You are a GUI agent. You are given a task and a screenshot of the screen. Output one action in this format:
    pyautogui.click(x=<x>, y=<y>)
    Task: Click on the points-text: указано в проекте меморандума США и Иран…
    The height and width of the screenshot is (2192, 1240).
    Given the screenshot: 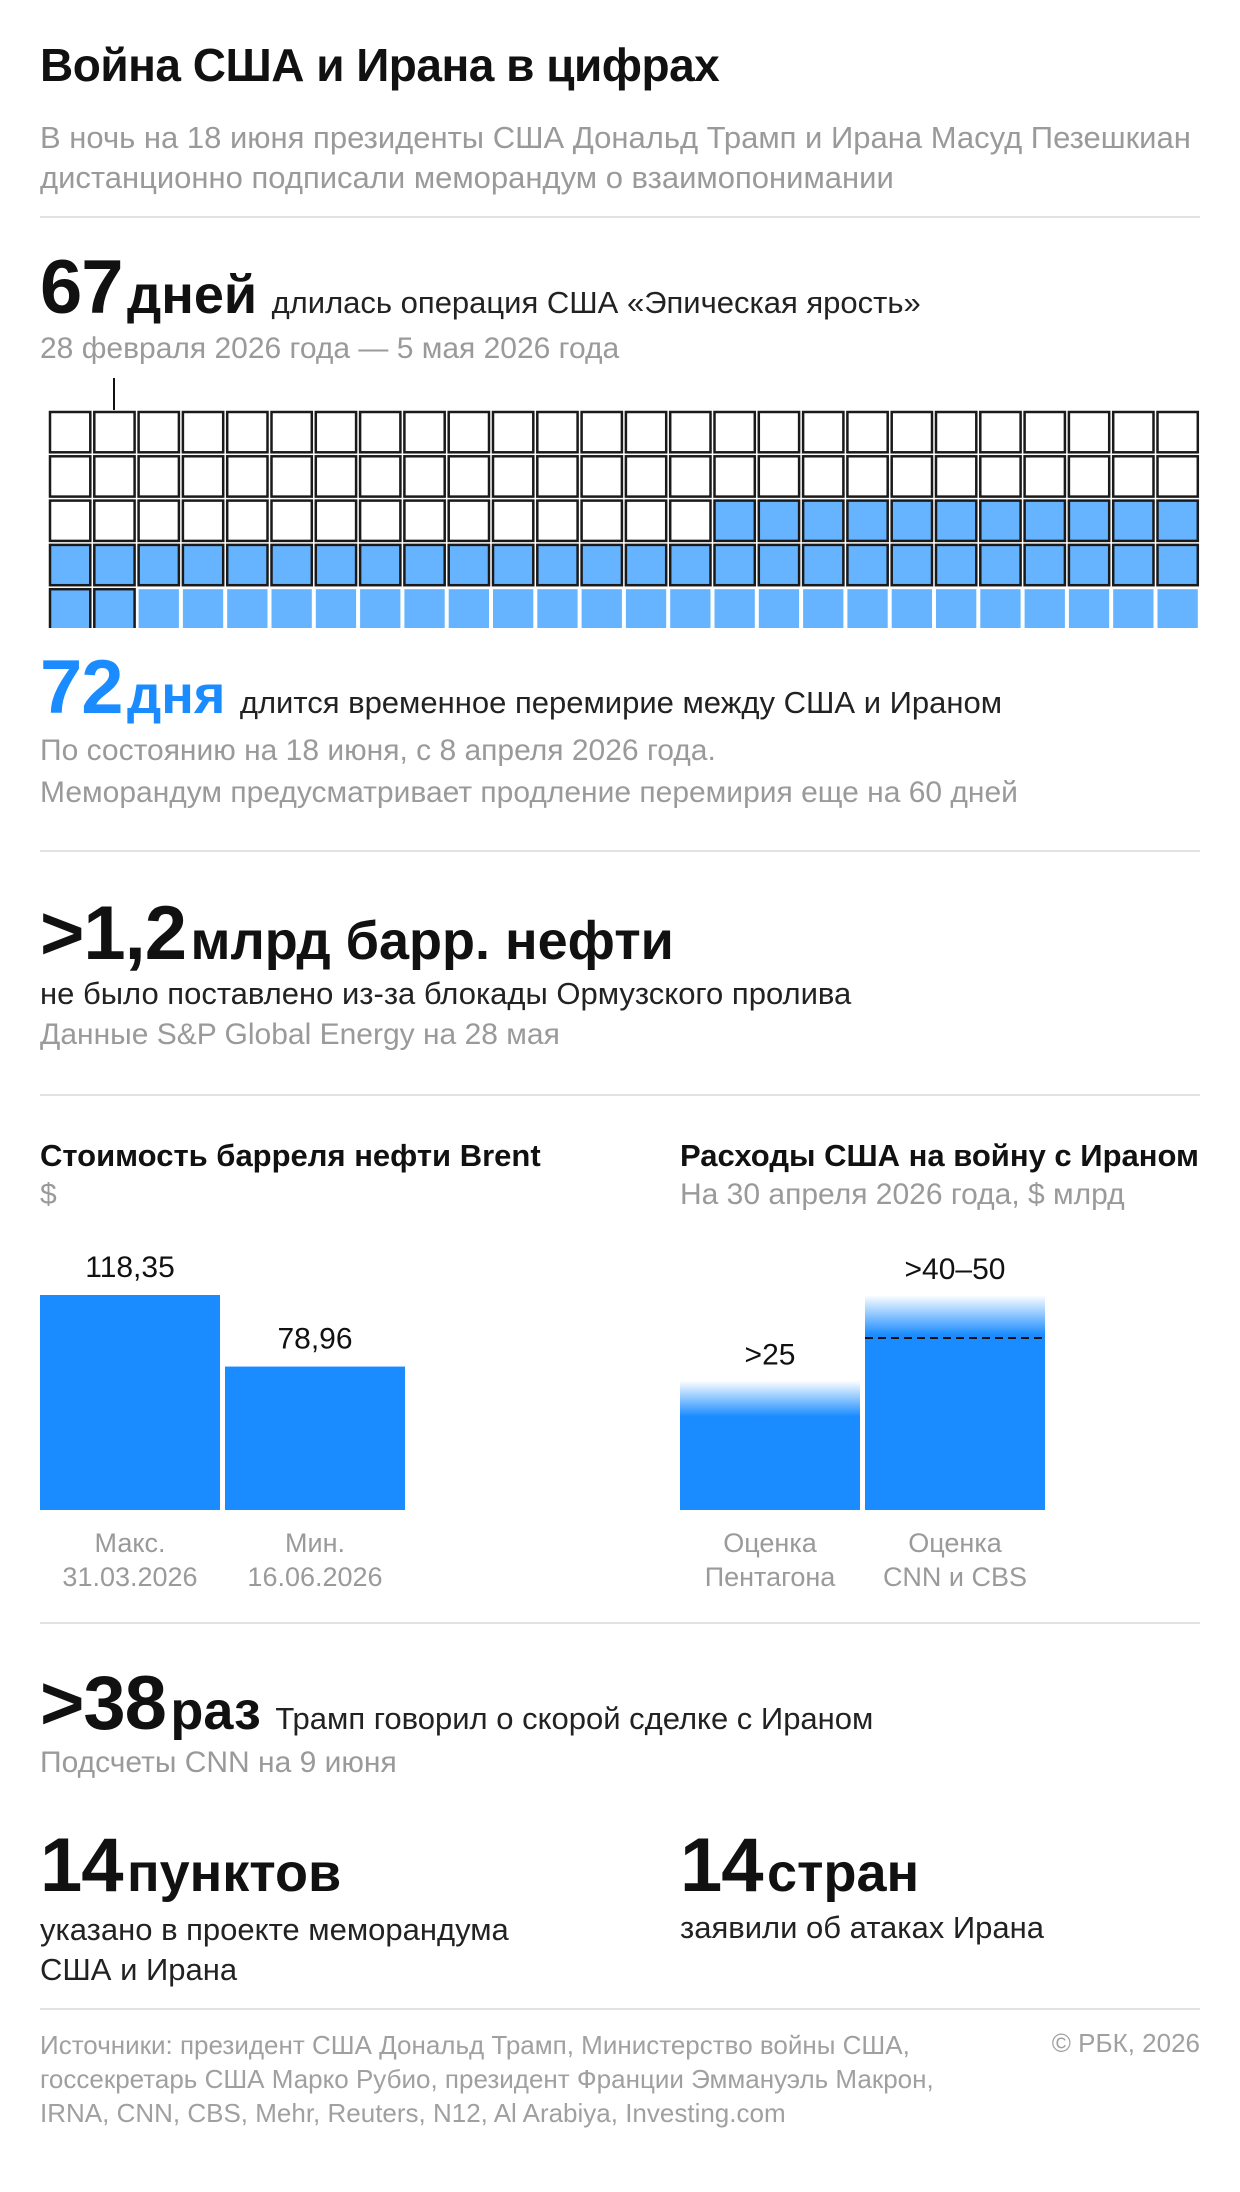 What is the action you would take?
    pyautogui.click(x=274, y=1950)
    